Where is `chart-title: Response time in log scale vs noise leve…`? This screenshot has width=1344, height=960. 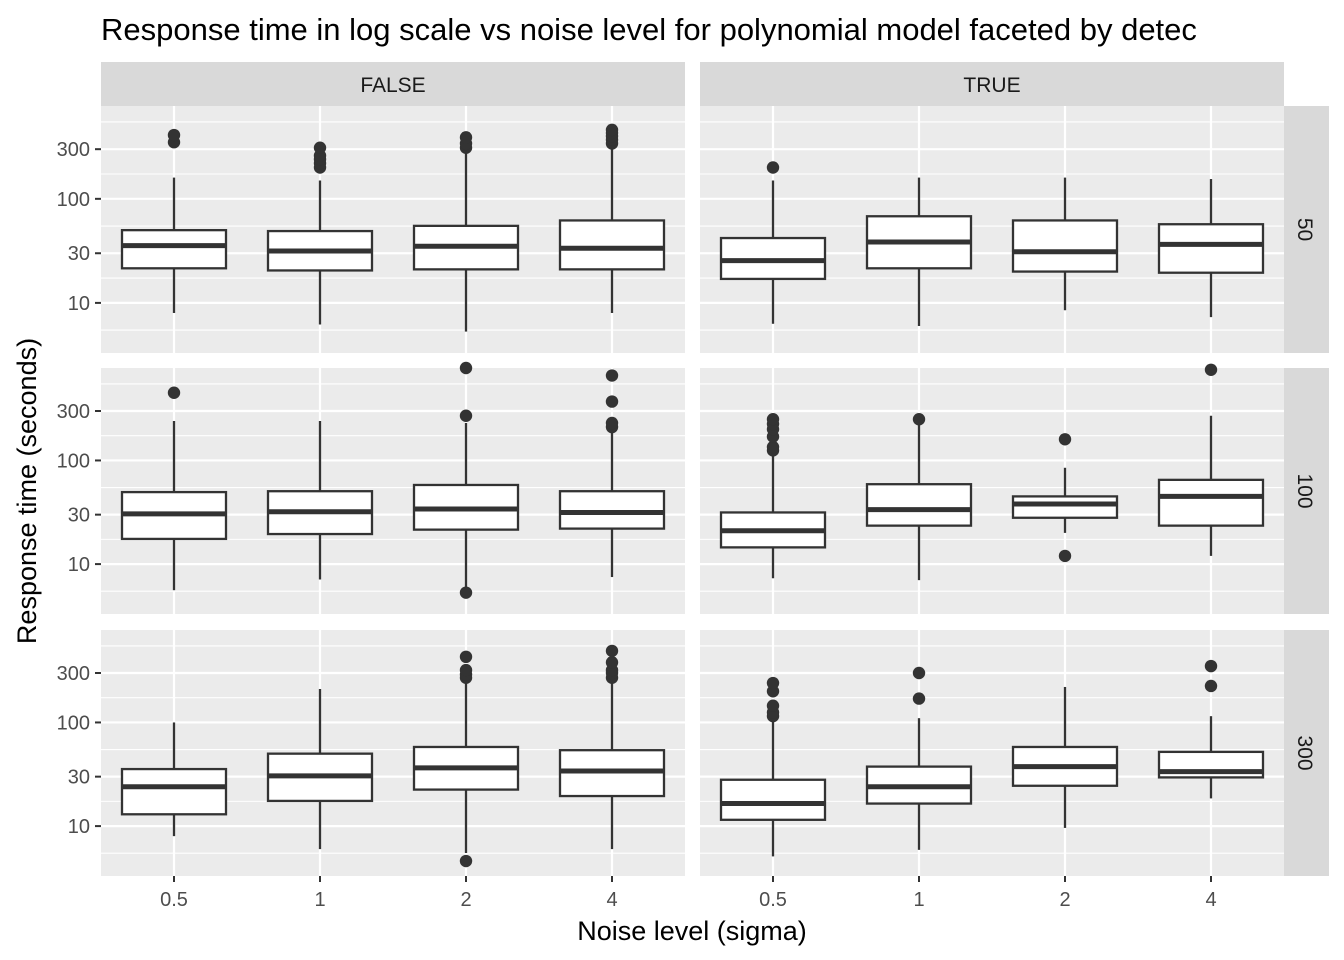
chart-title: Response time in log scale vs noise leve… is located at coordinates (649, 29).